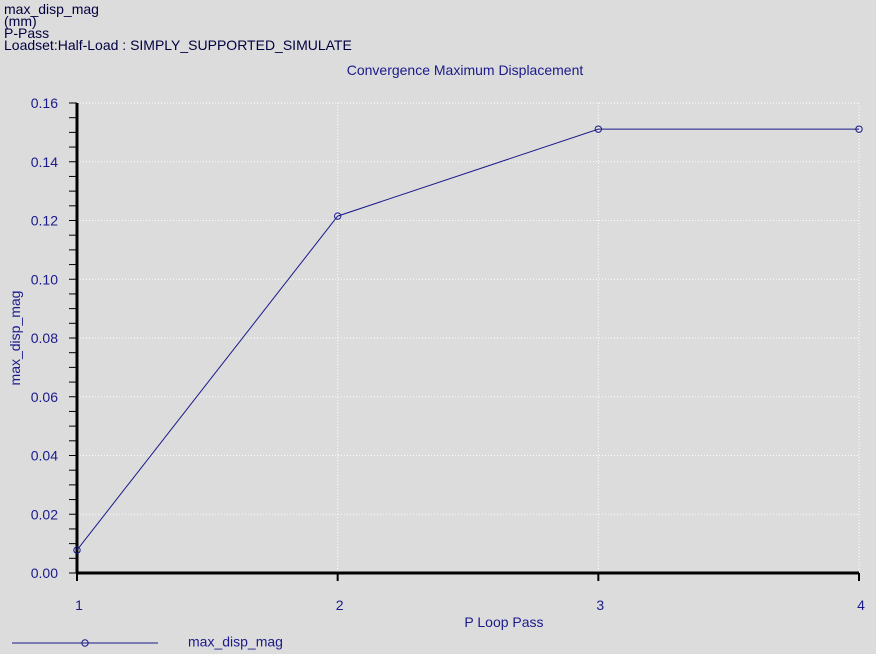 This screenshot has width=876, height=654. What do you see at coordinates (44, 338) in the screenshot?
I see `y-tick-label: 0.08` at bounding box center [44, 338].